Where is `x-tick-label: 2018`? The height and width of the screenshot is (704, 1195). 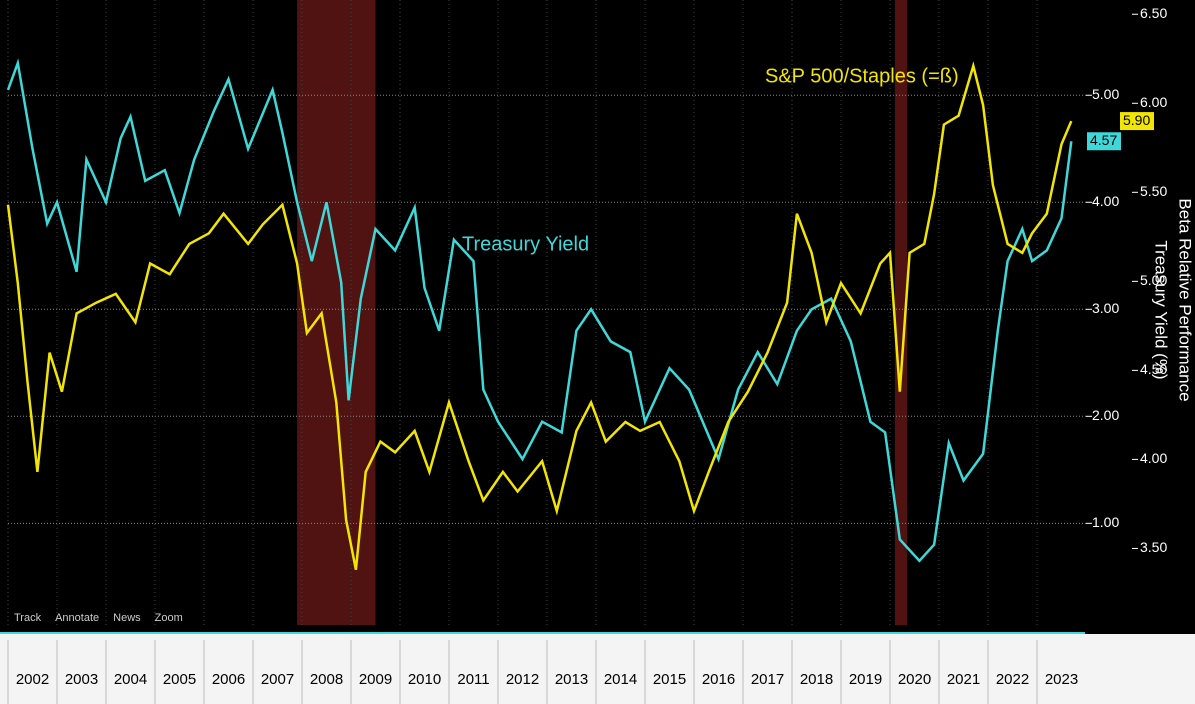
x-tick-label: 2018 is located at coordinates (816, 679).